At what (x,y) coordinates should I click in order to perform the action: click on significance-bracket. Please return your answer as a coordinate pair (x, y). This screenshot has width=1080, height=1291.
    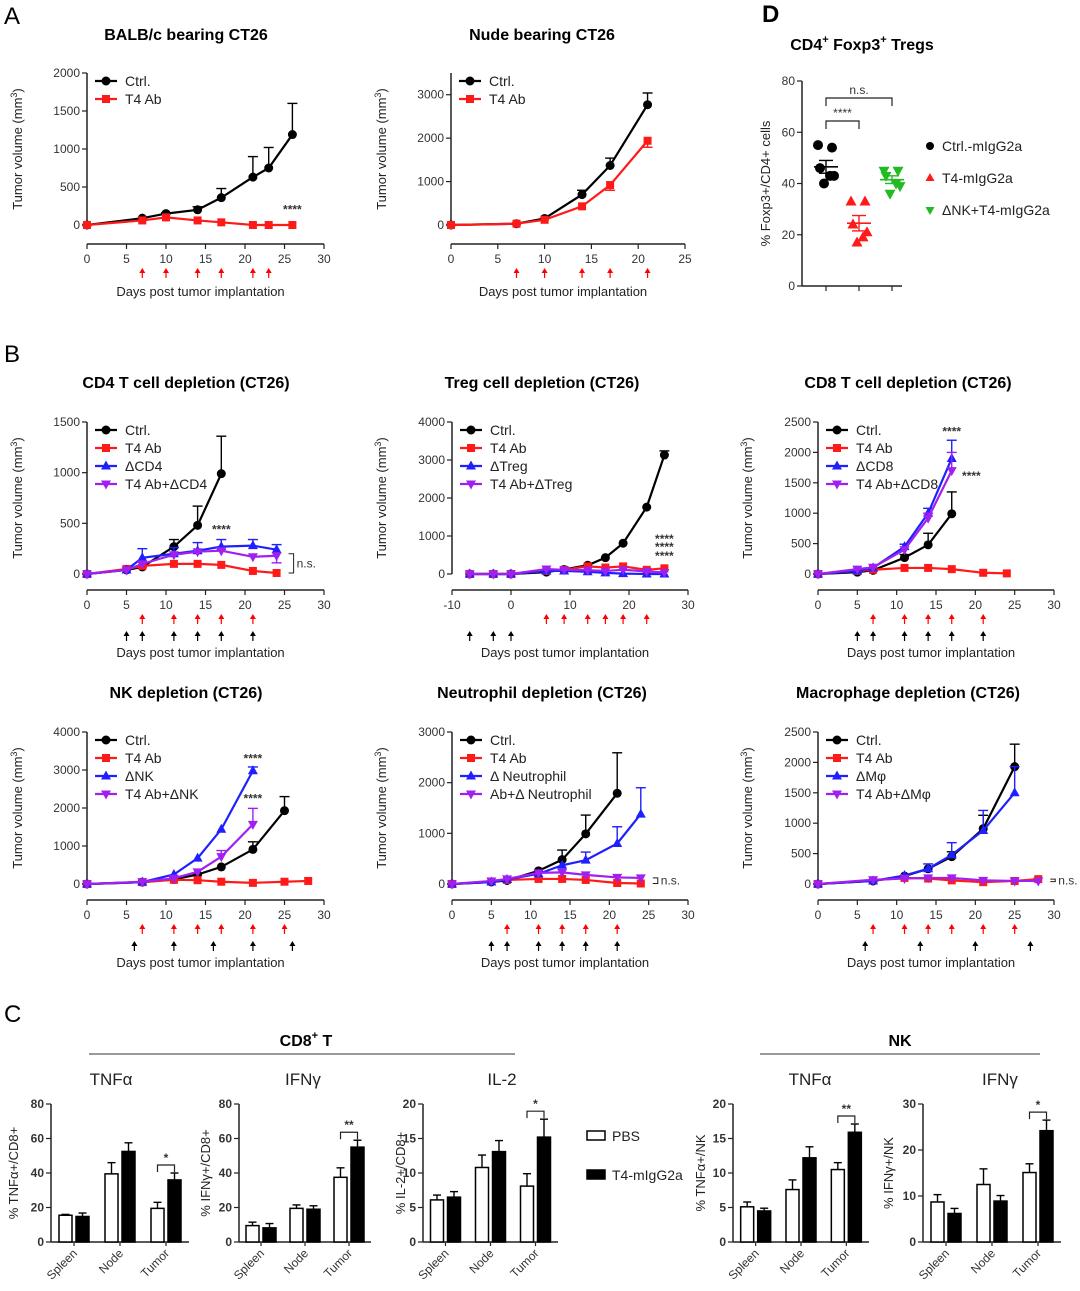
    Looking at the image, I should click on (846, 1119).